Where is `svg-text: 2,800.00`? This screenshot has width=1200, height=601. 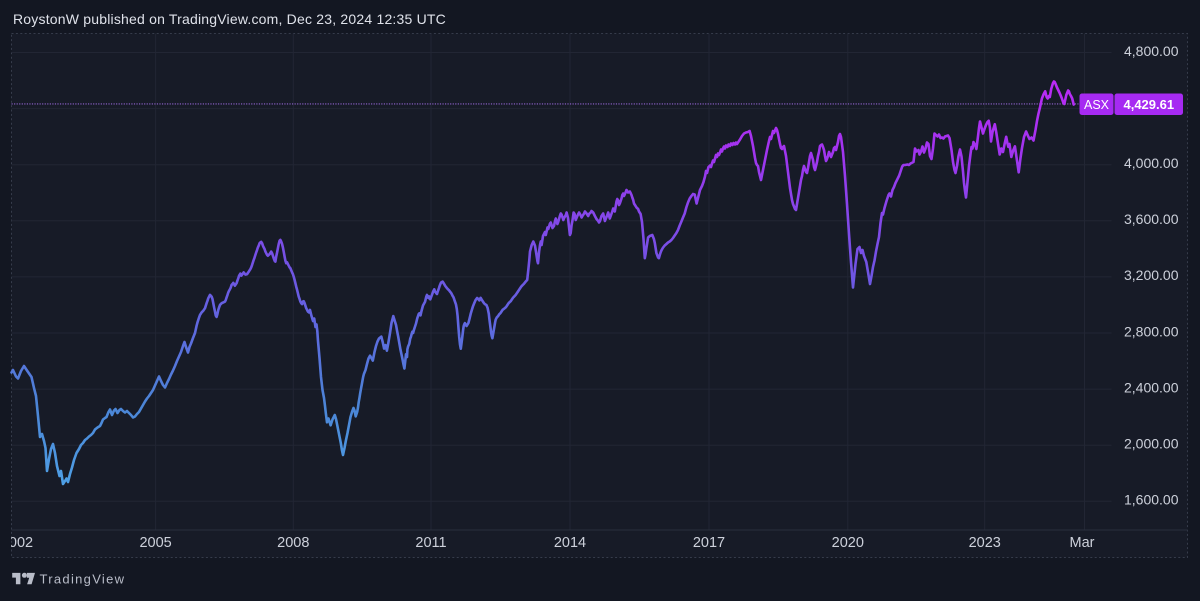
svg-text: 2,800.00 is located at coordinates (1151, 331).